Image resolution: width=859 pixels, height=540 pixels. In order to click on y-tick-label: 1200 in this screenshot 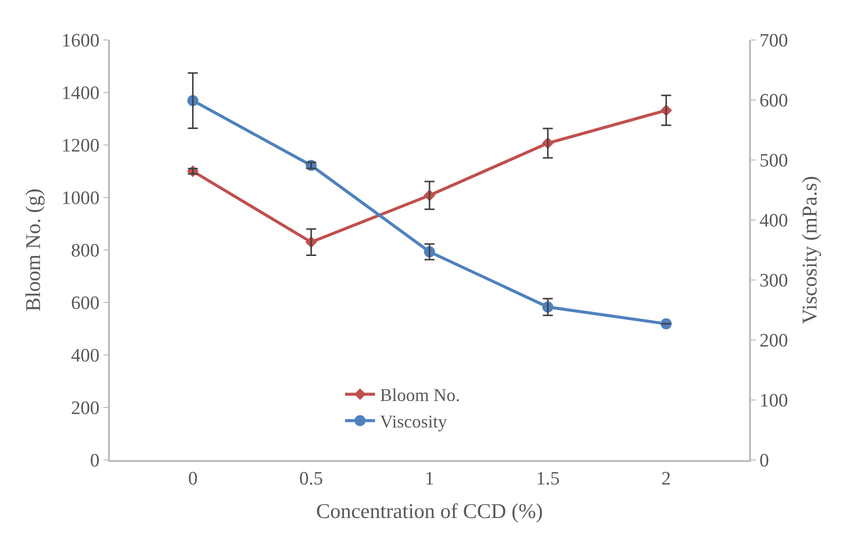, I will do `click(80, 146)`.